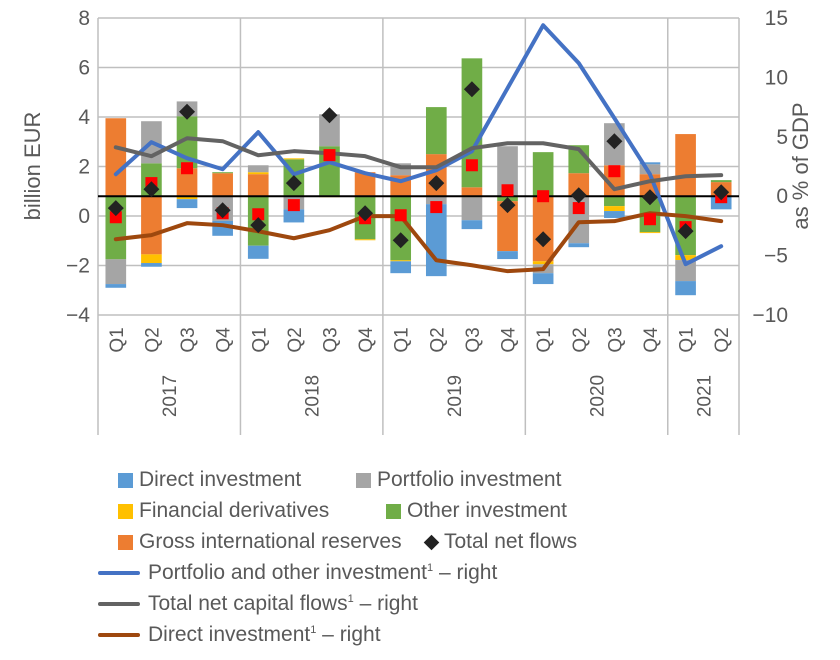 The width and height of the screenshot is (840, 660). What do you see at coordinates (78, 167) in the screenshot?
I see `left-axis-ticks: 8 6 4 2 0 −2 −4` at bounding box center [78, 167].